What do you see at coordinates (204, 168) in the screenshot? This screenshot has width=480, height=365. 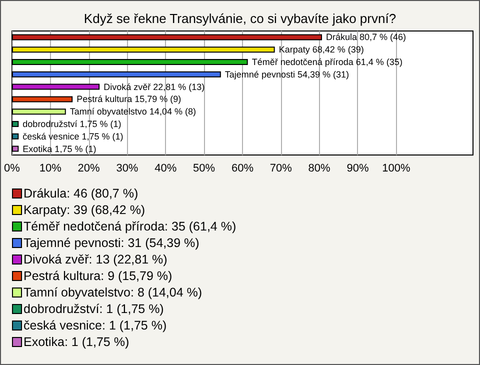 I see `x-tick-label: 50%` at bounding box center [204, 168].